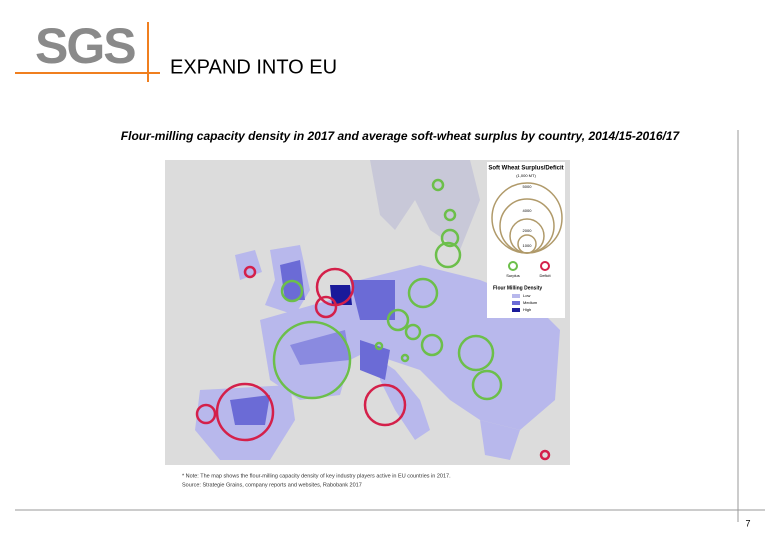 The height and width of the screenshot is (545, 780). I want to click on legend-size: 4000, so click(528, 210).